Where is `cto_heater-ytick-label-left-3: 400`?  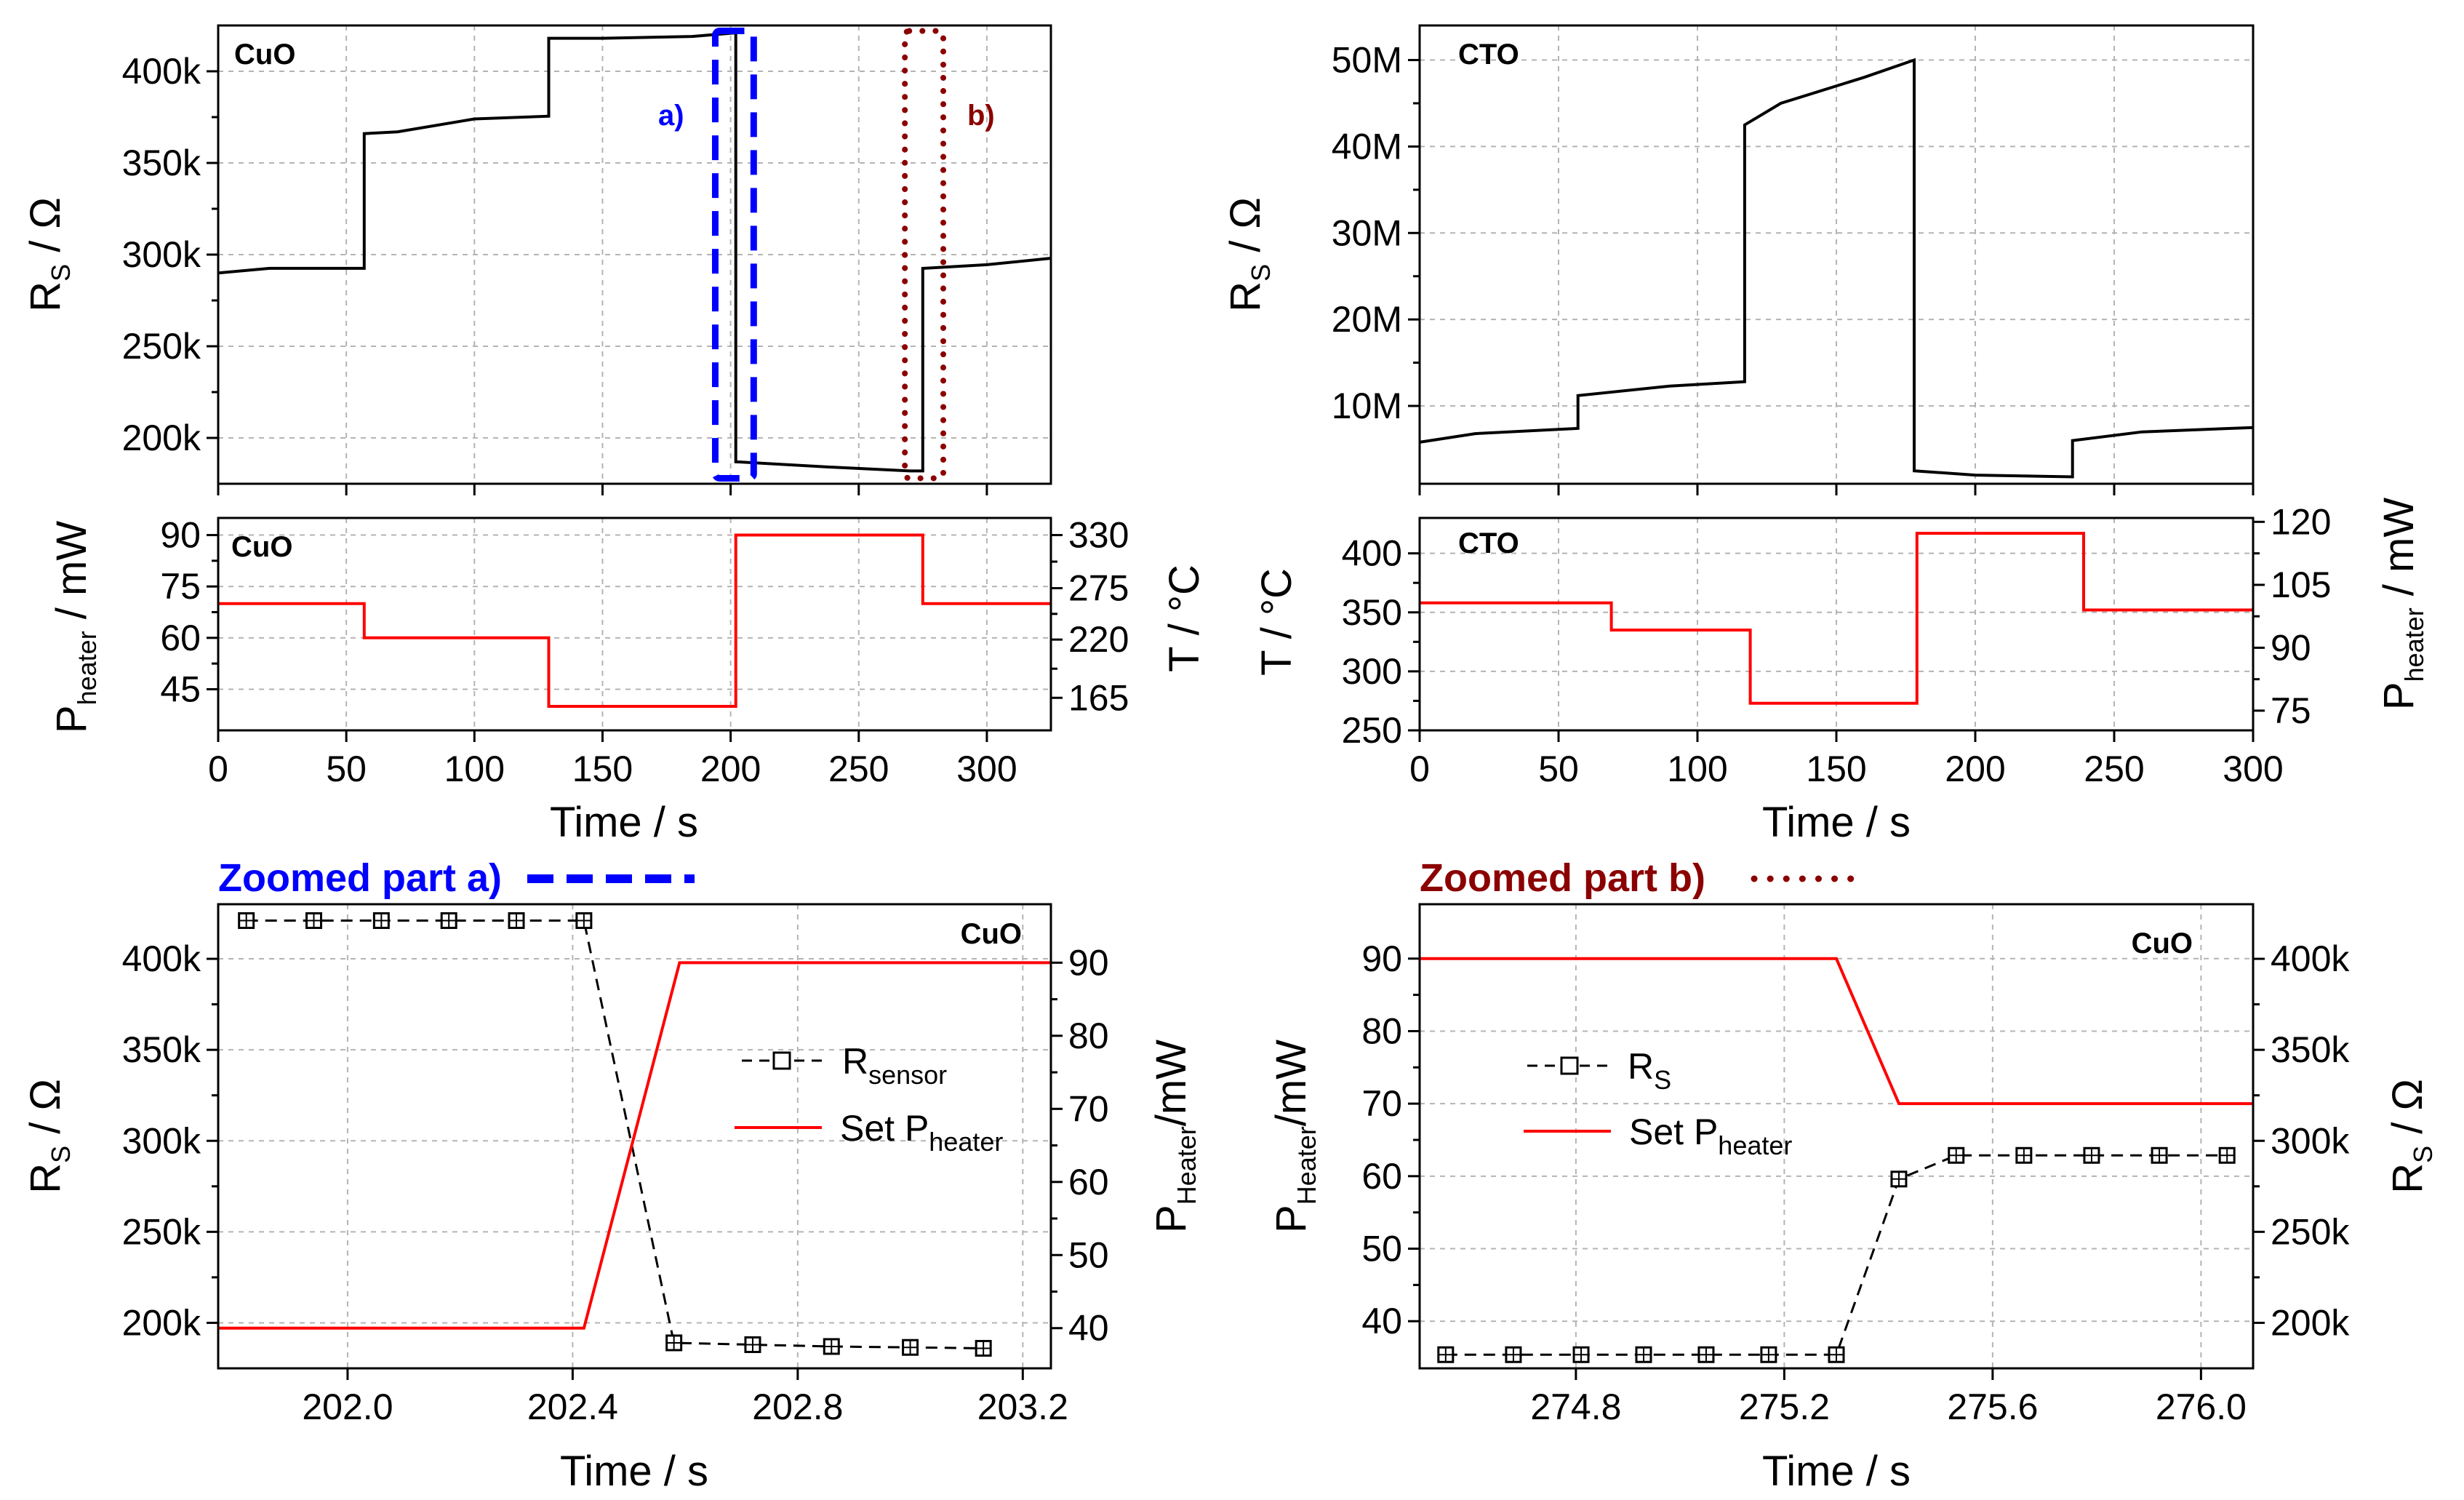 cto_heater-ytick-label-left-3: 400 is located at coordinates (1372, 553).